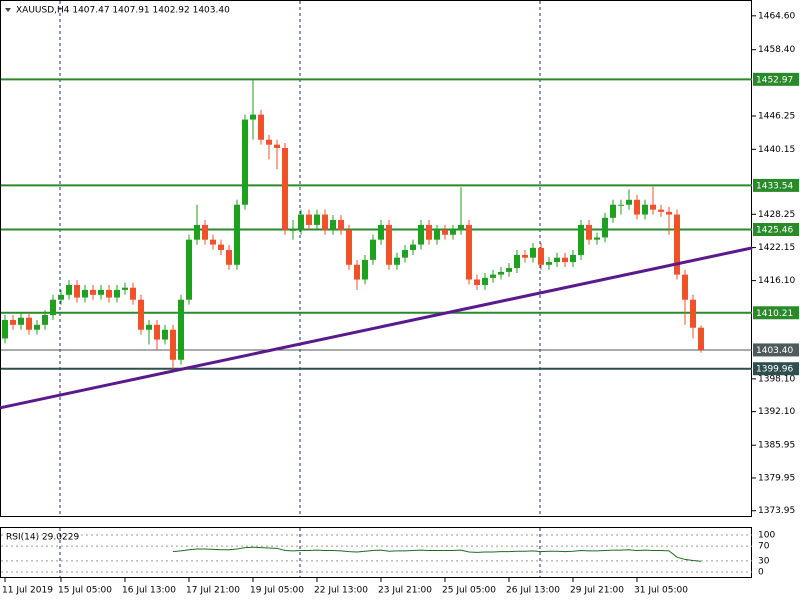  Describe the element at coordinates (27, 591) in the screenshot. I see `x-tick-label: 11 Jul 2019` at that location.